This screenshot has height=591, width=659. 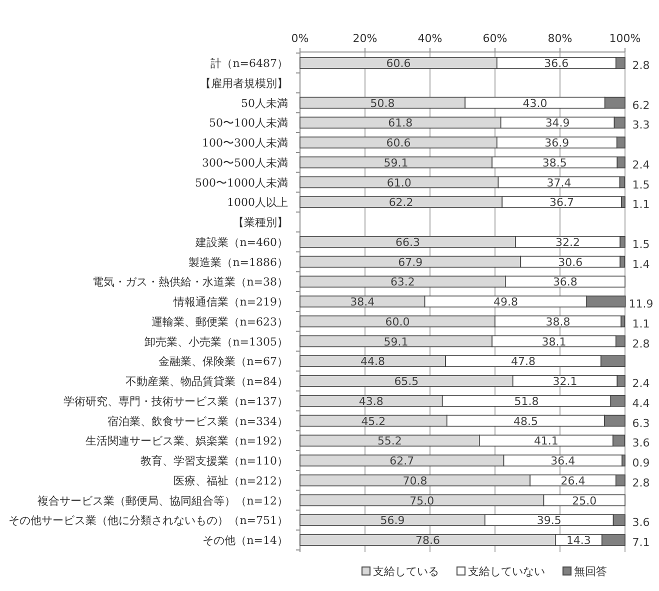 I want to click on data-label: 78.6, so click(x=427, y=540).